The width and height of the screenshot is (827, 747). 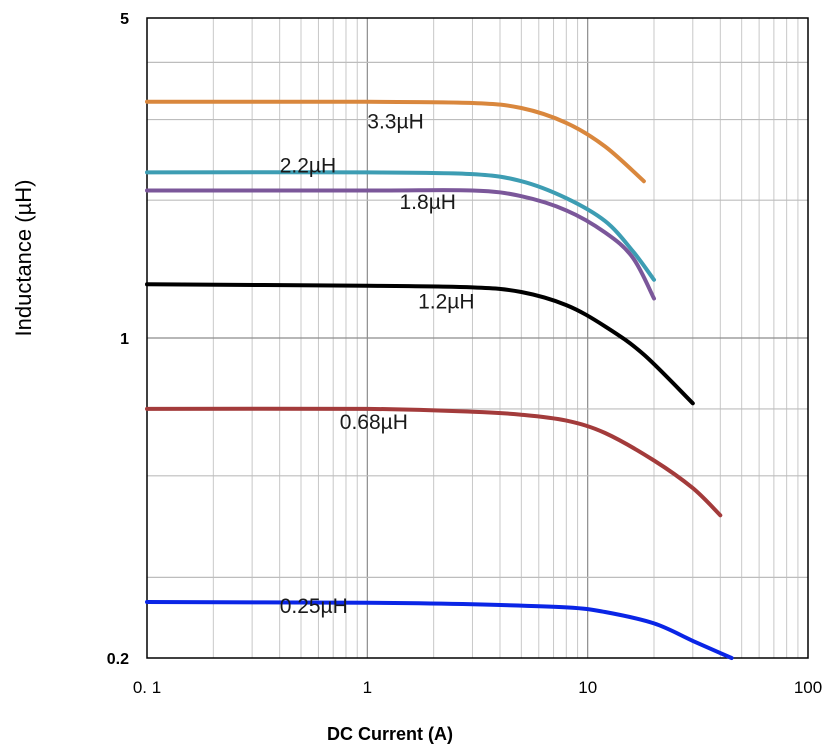 I want to click on y-axis-title: Inductance (µH), so click(x=23, y=258).